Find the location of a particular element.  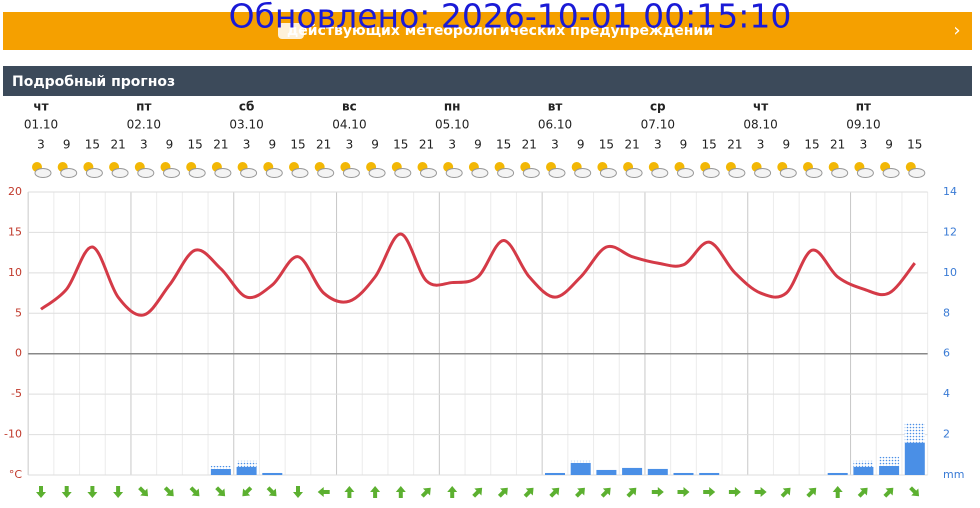

y-tick-label: 5 is located at coordinates (18, 312).